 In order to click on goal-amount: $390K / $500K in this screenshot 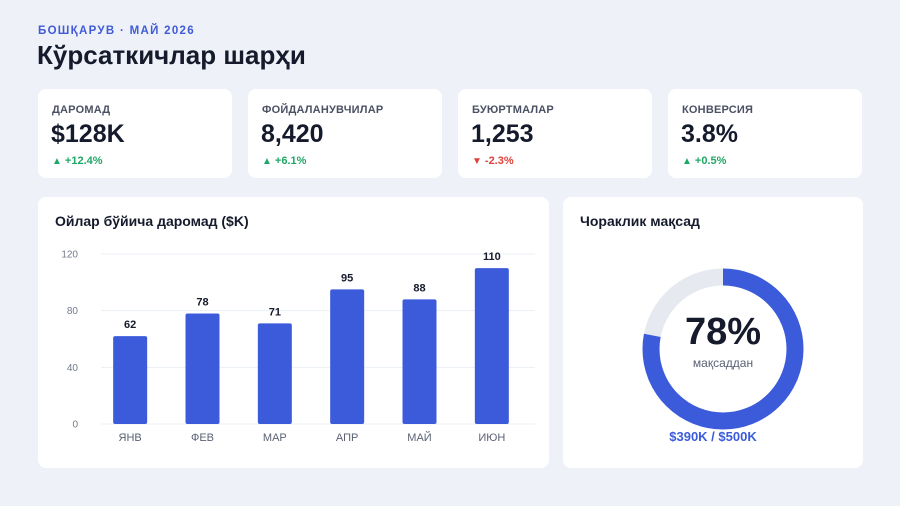, I will do `click(713, 436)`.